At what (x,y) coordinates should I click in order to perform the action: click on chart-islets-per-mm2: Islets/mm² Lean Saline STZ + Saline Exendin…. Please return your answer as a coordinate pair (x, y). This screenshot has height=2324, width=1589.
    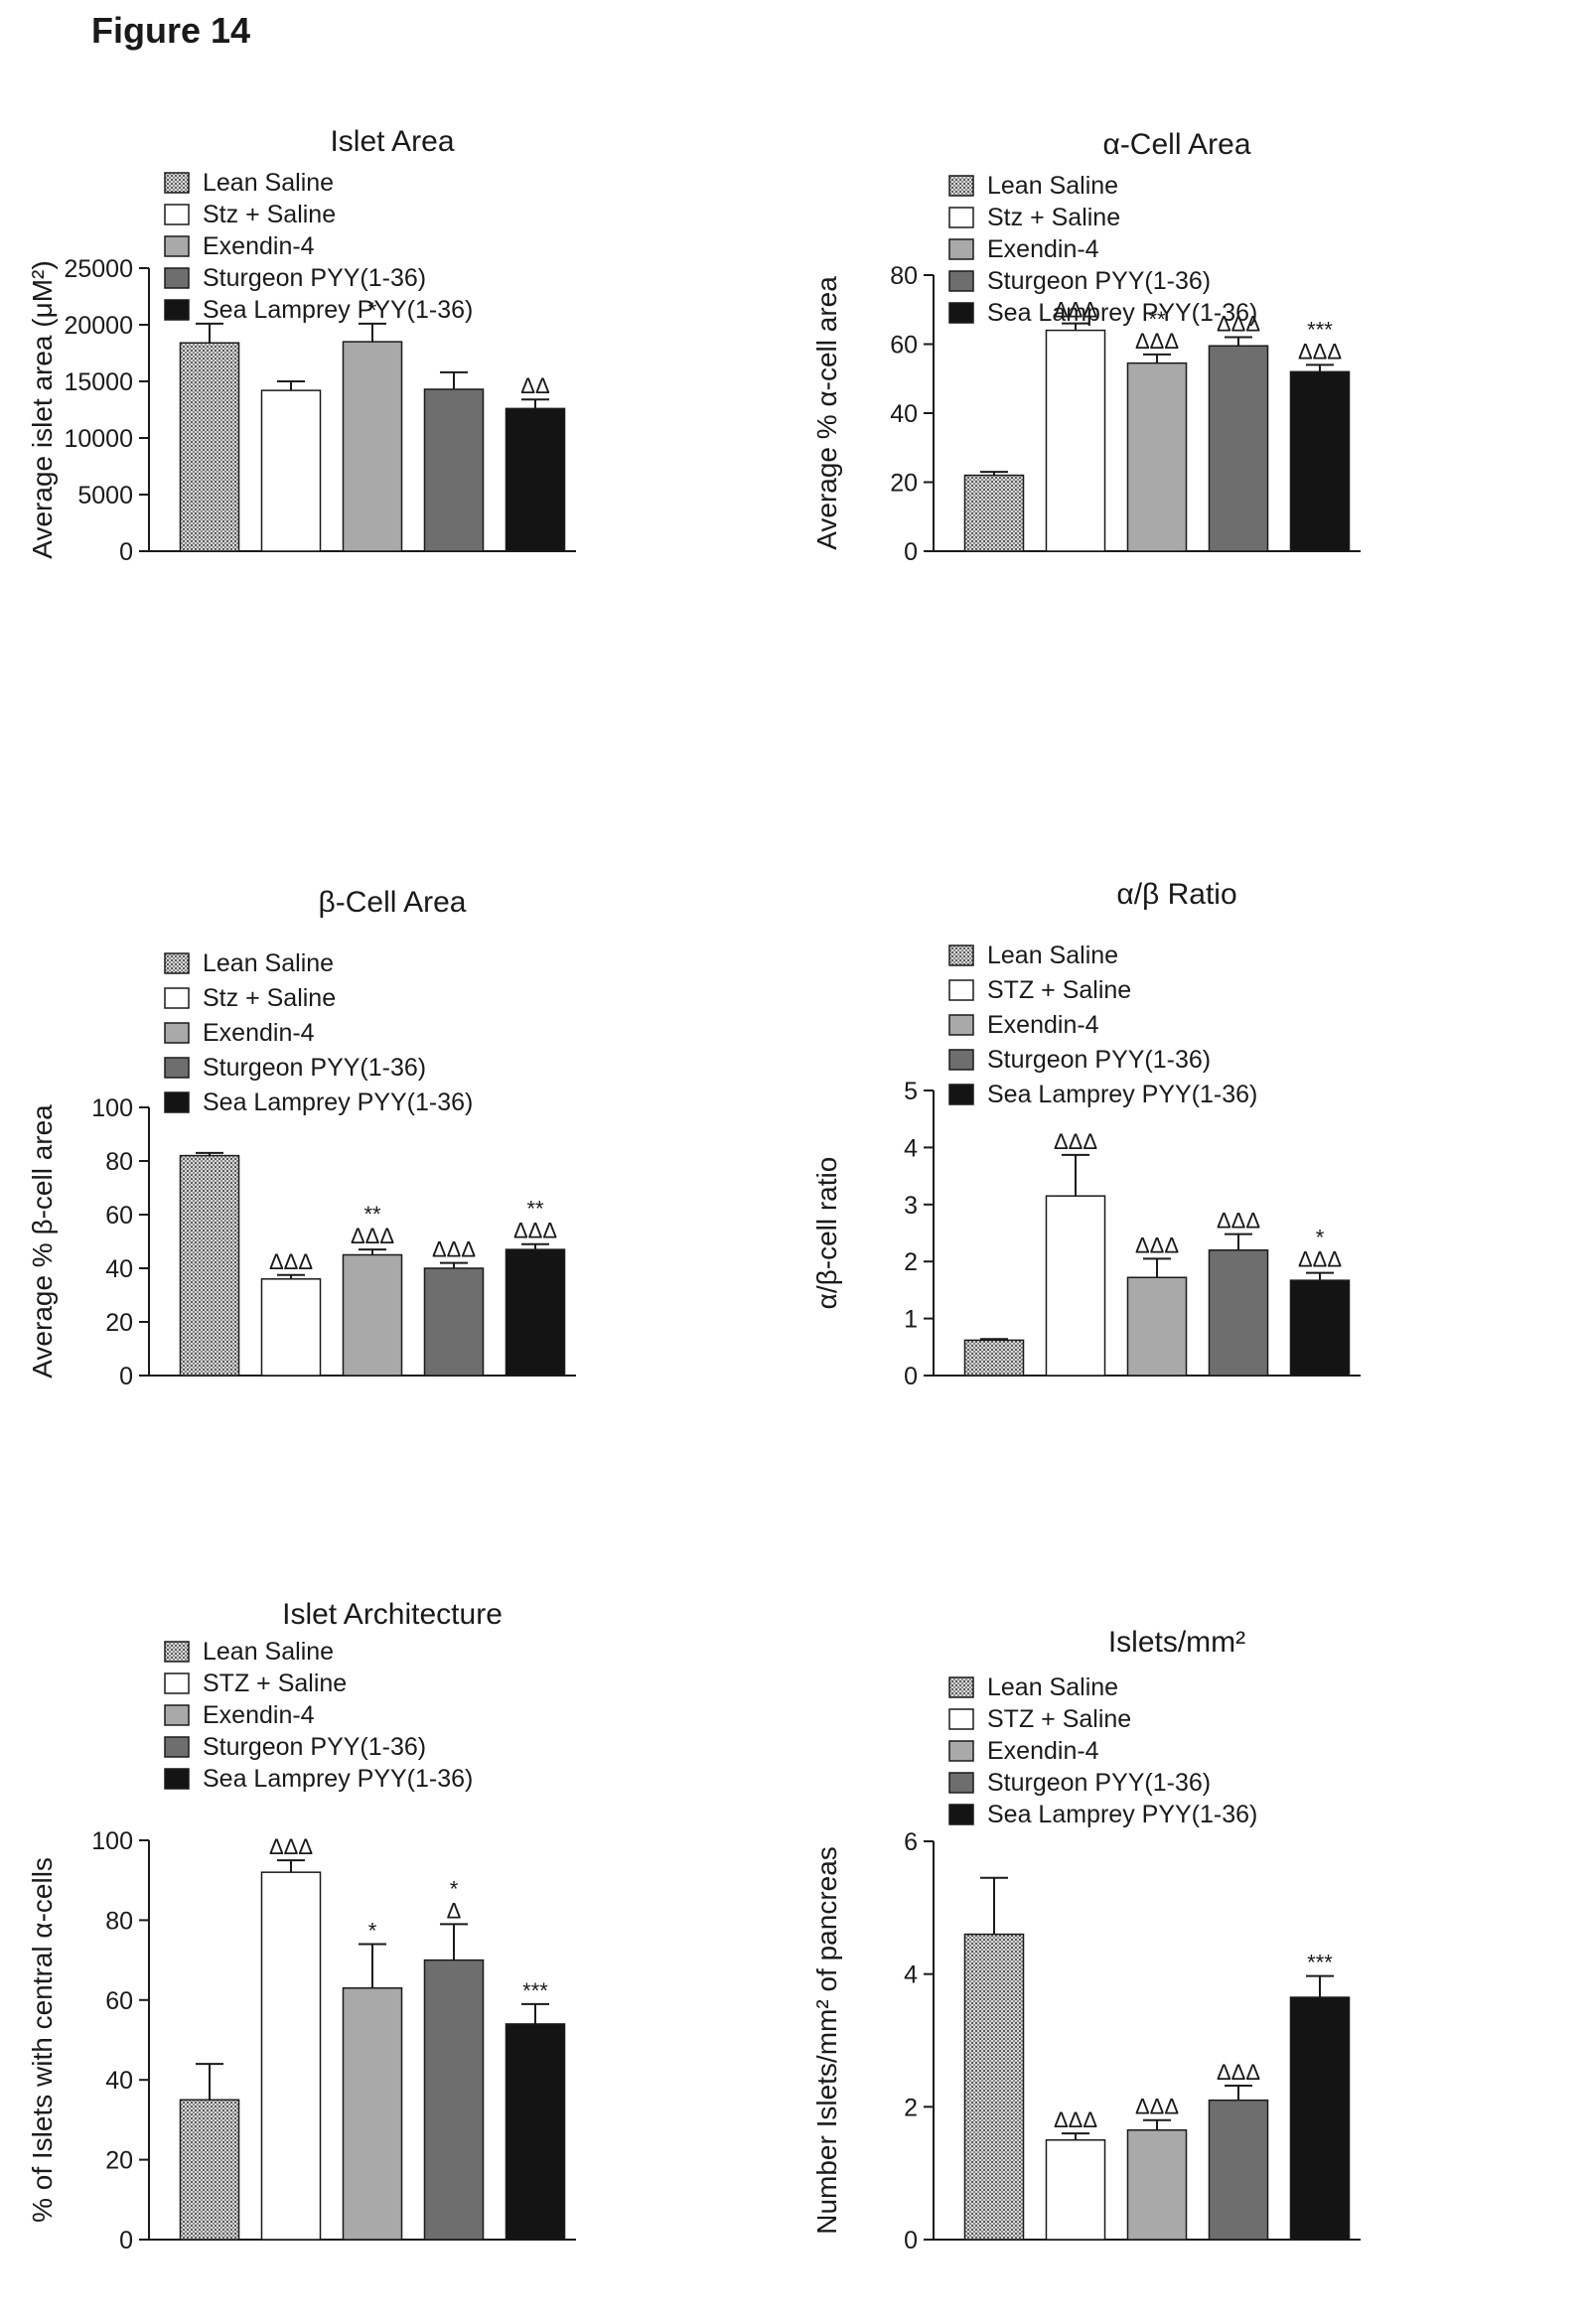
    Looking at the image, I should click on (1086, 1940).